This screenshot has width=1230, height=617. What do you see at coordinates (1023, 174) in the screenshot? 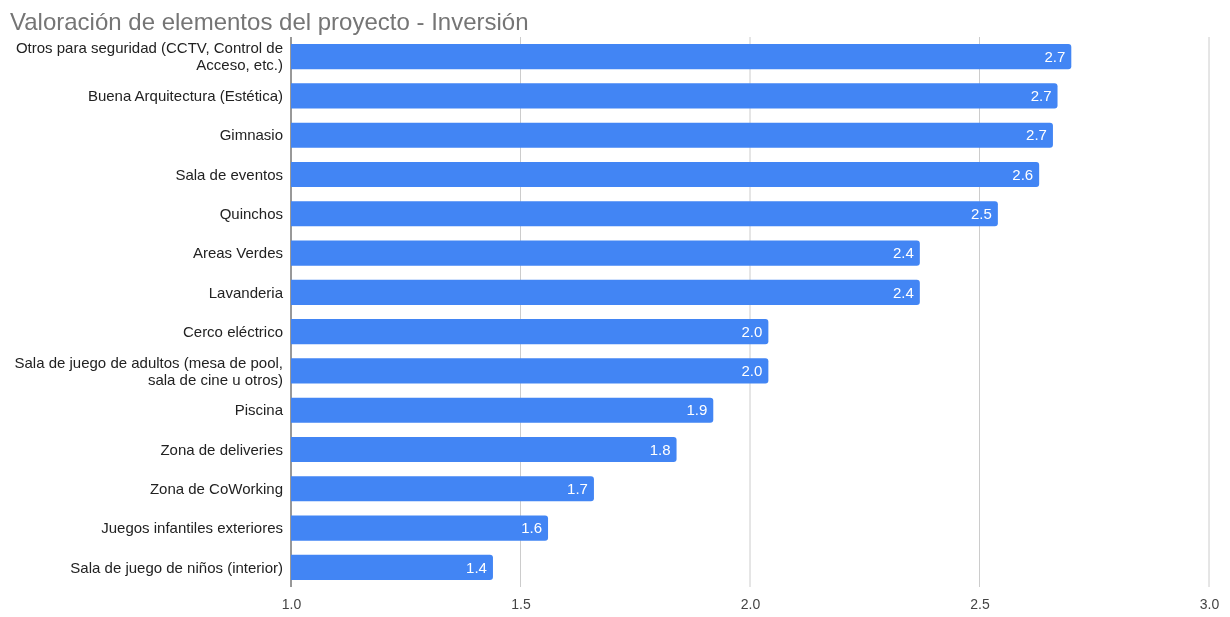
I see `data-label: 2.6` at bounding box center [1023, 174].